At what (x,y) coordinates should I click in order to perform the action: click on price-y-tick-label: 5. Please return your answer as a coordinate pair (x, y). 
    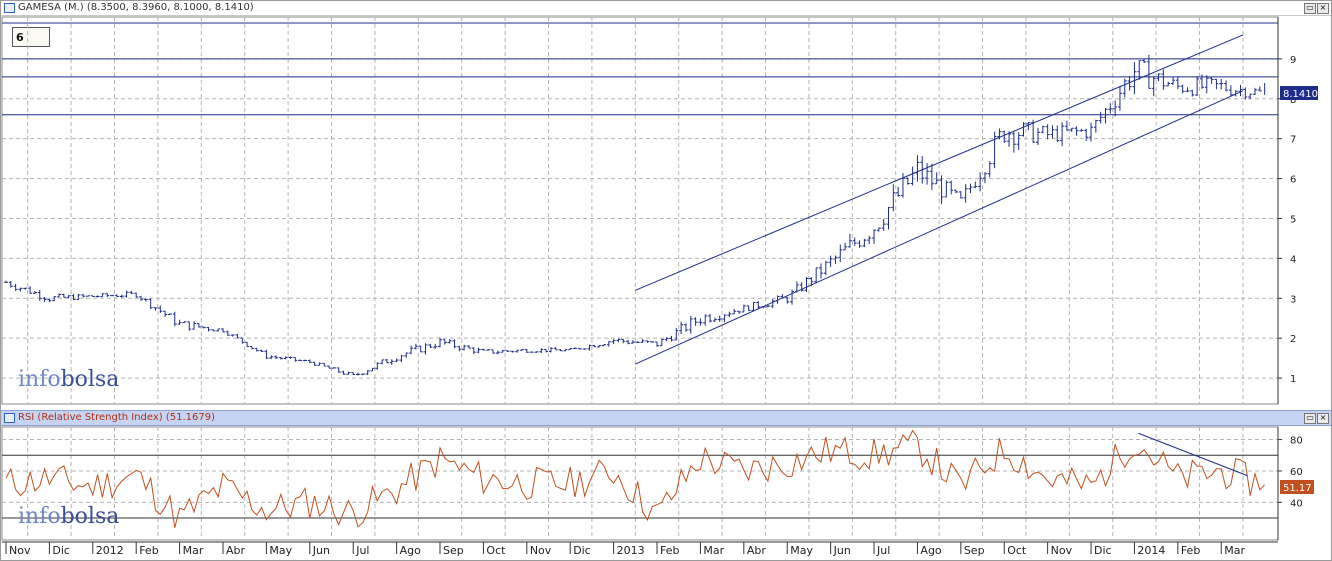
    Looking at the image, I should click on (1293, 219).